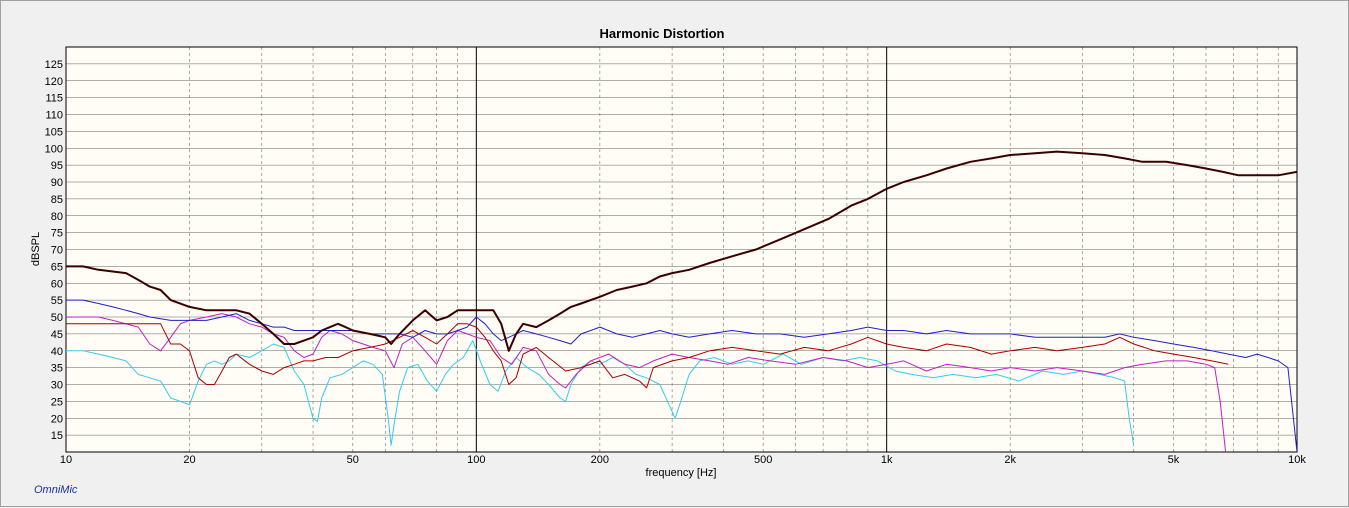 The width and height of the screenshot is (1349, 508). Describe the element at coordinates (600, 460) in the screenshot. I see `x-tick-label: 200` at that location.